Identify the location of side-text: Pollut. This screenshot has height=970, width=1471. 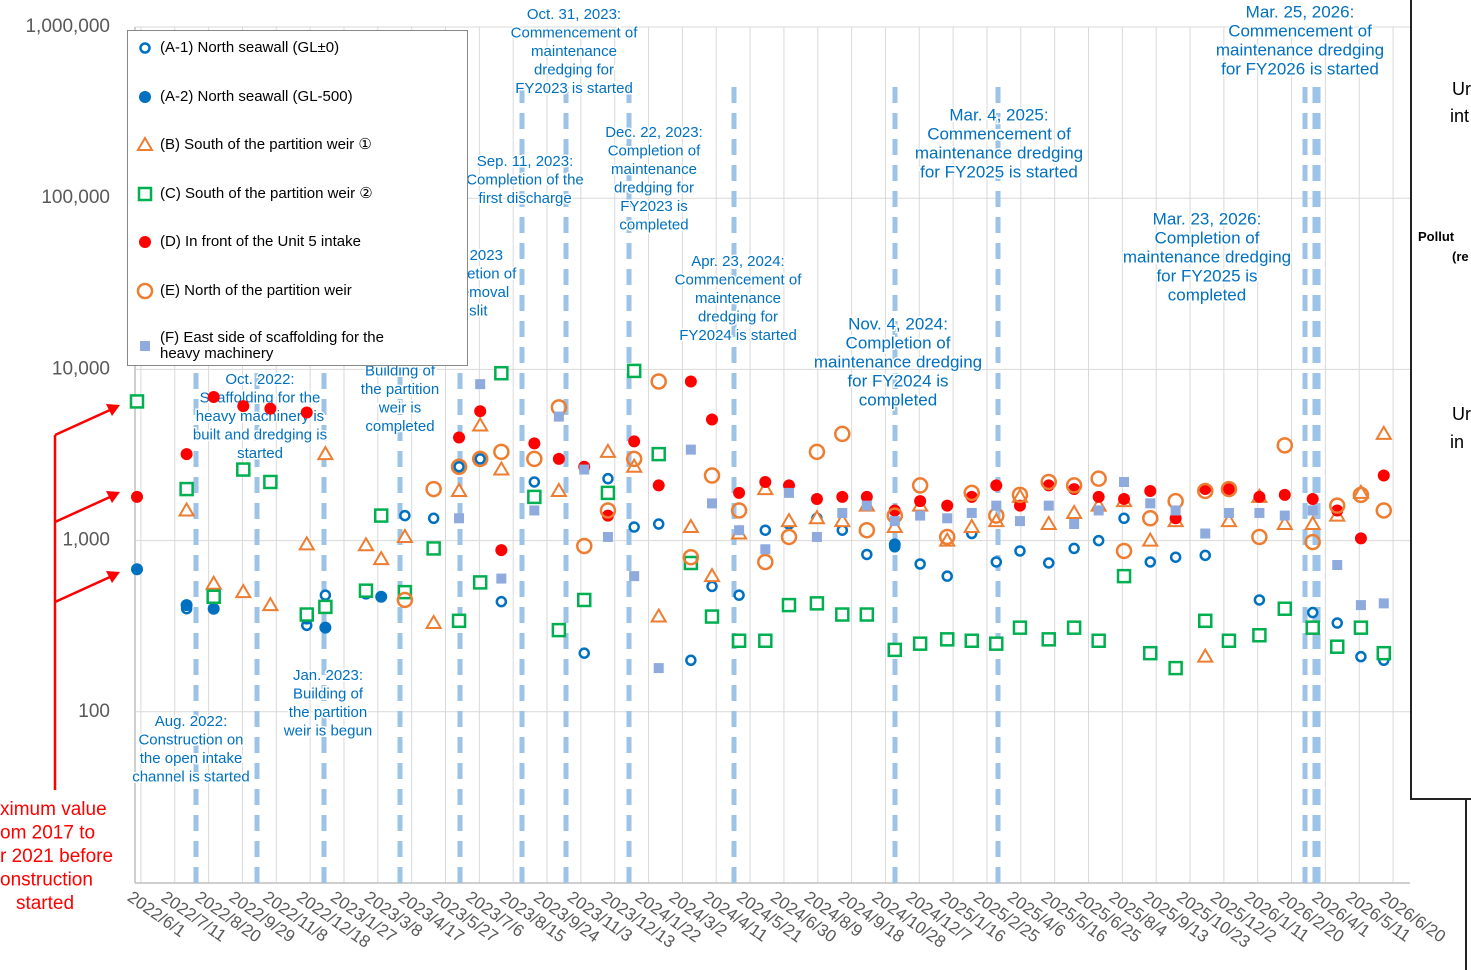
(1436, 237).